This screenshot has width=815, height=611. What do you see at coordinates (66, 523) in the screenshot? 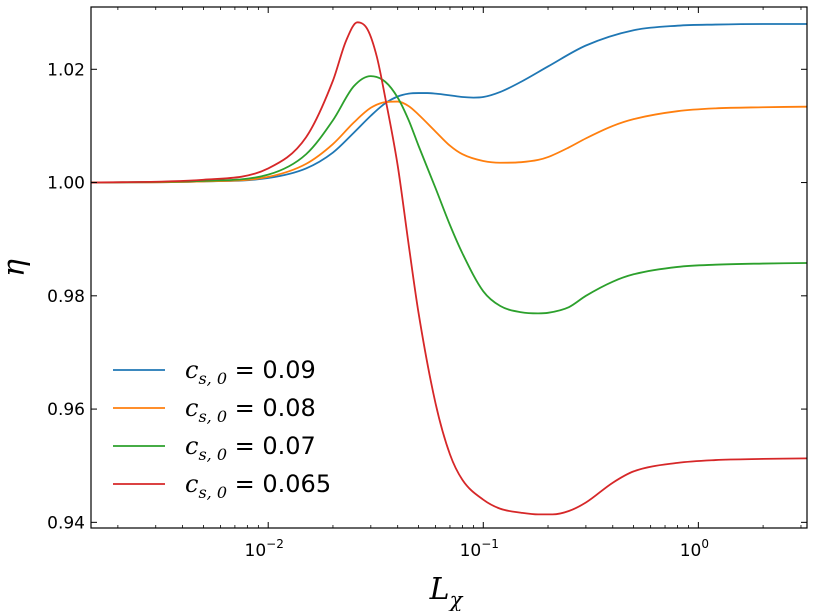
I see `y-tick-label: 0.94` at bounding box center [66, 523].